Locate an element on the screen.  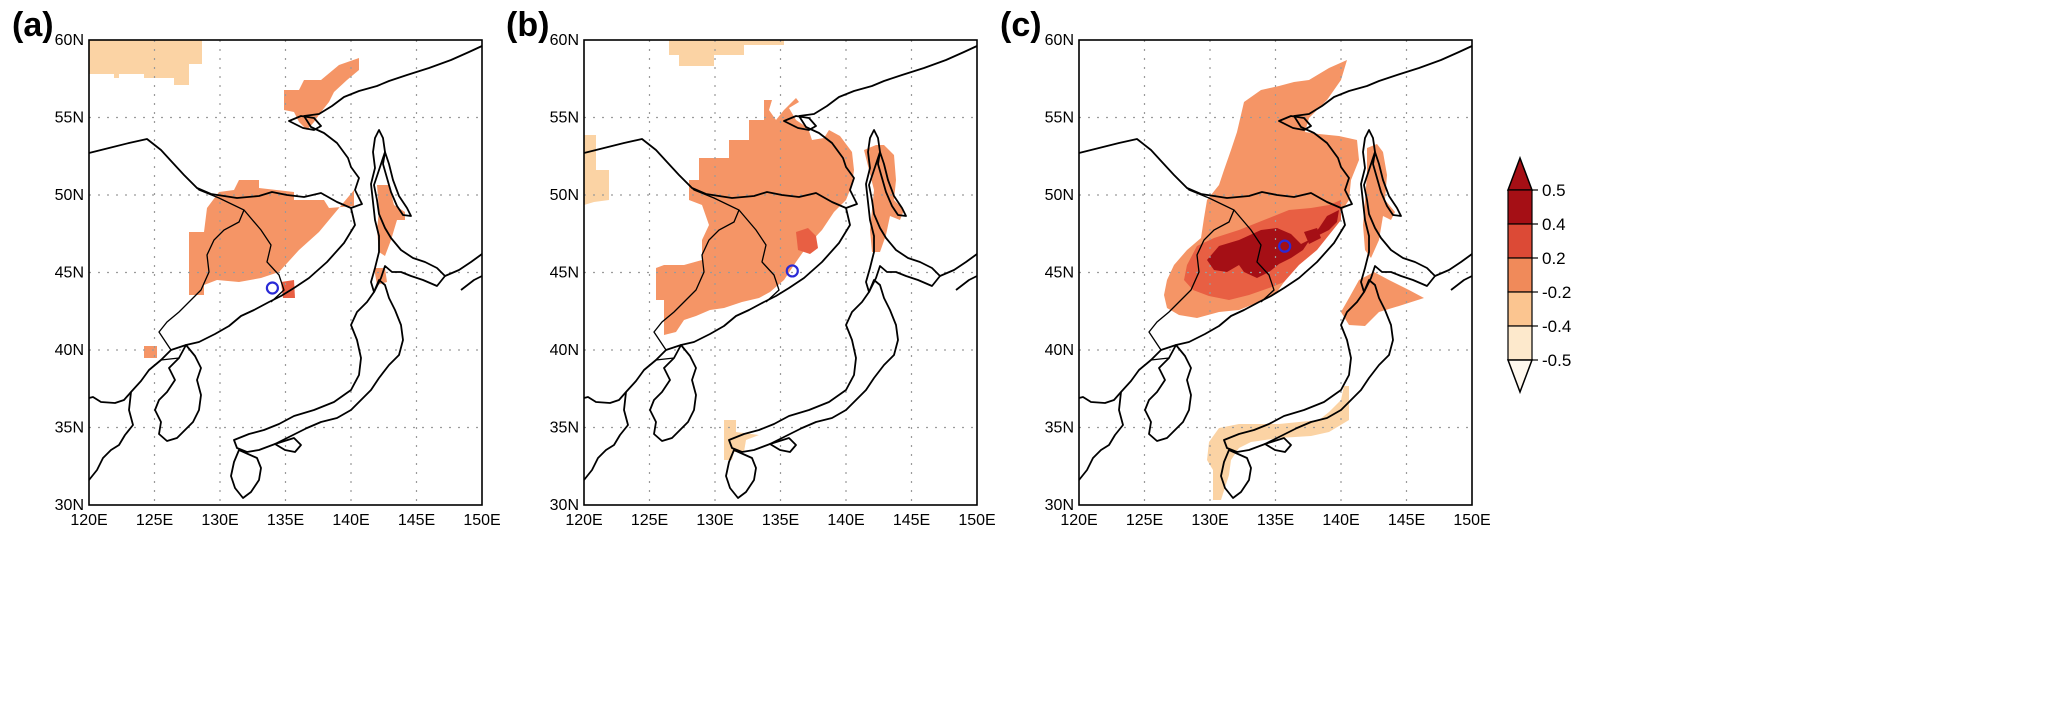
colorbar-tick-label: 0.5 is located at coordinates (1554, 190).